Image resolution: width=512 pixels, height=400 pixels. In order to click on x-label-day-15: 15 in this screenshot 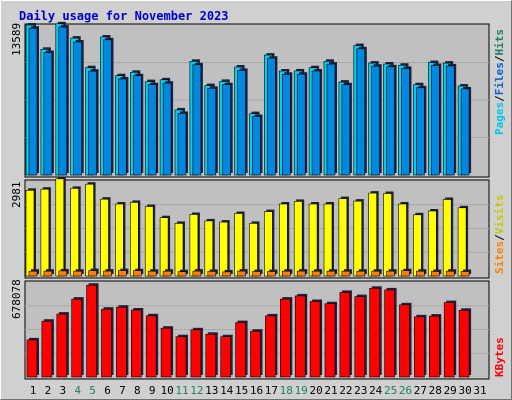, I will do `click(241, 390)`.